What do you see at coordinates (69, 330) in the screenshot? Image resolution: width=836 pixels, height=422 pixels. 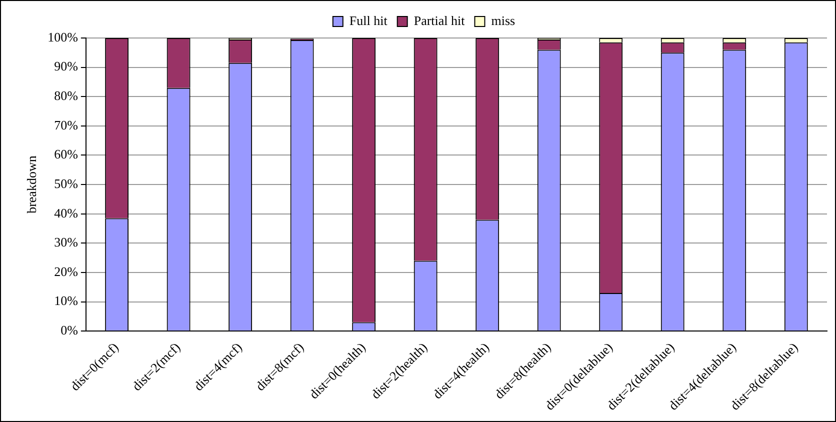 I see `y-tick-label: 0%` at bounding box center [69, 330].